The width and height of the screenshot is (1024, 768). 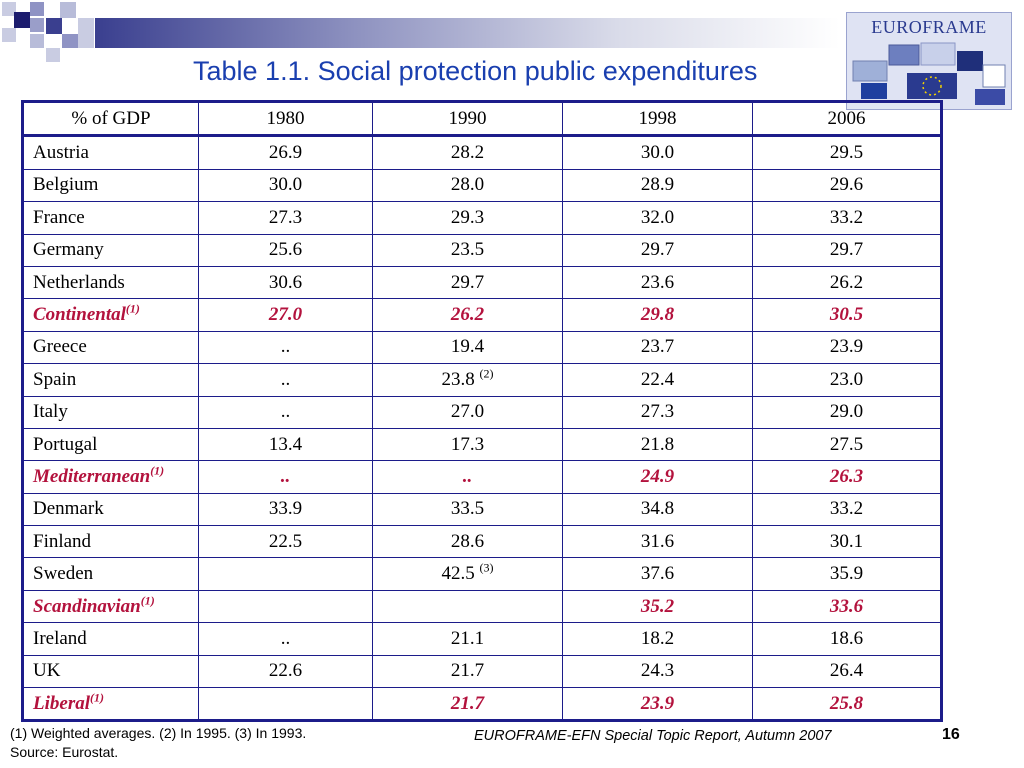 I want to click on value-cell: 35.9, so click(x=847, y=574).